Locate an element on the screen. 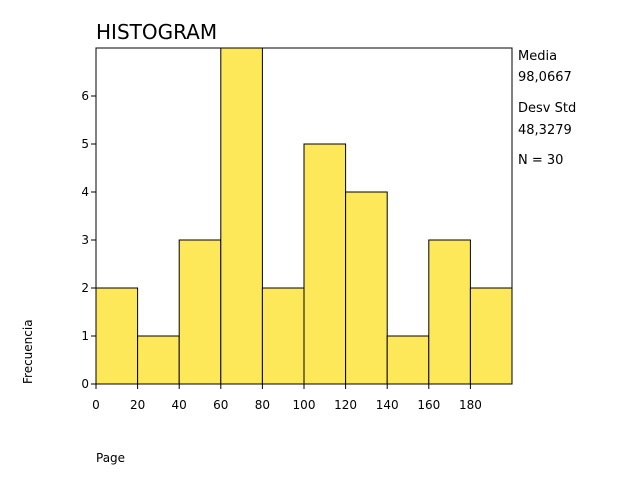  x-tick-label: 120 is located at coordinates (345, 405).